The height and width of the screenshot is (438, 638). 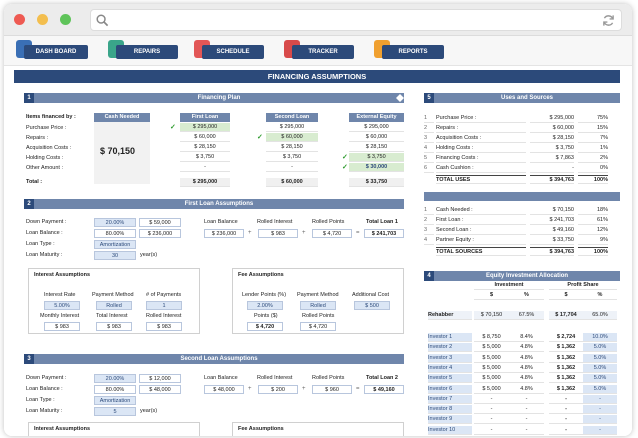 What do you see at coordinates (450, 410) in the screenshot?
I see `investor-label: Investor 8` at bounding box center [450, 410].